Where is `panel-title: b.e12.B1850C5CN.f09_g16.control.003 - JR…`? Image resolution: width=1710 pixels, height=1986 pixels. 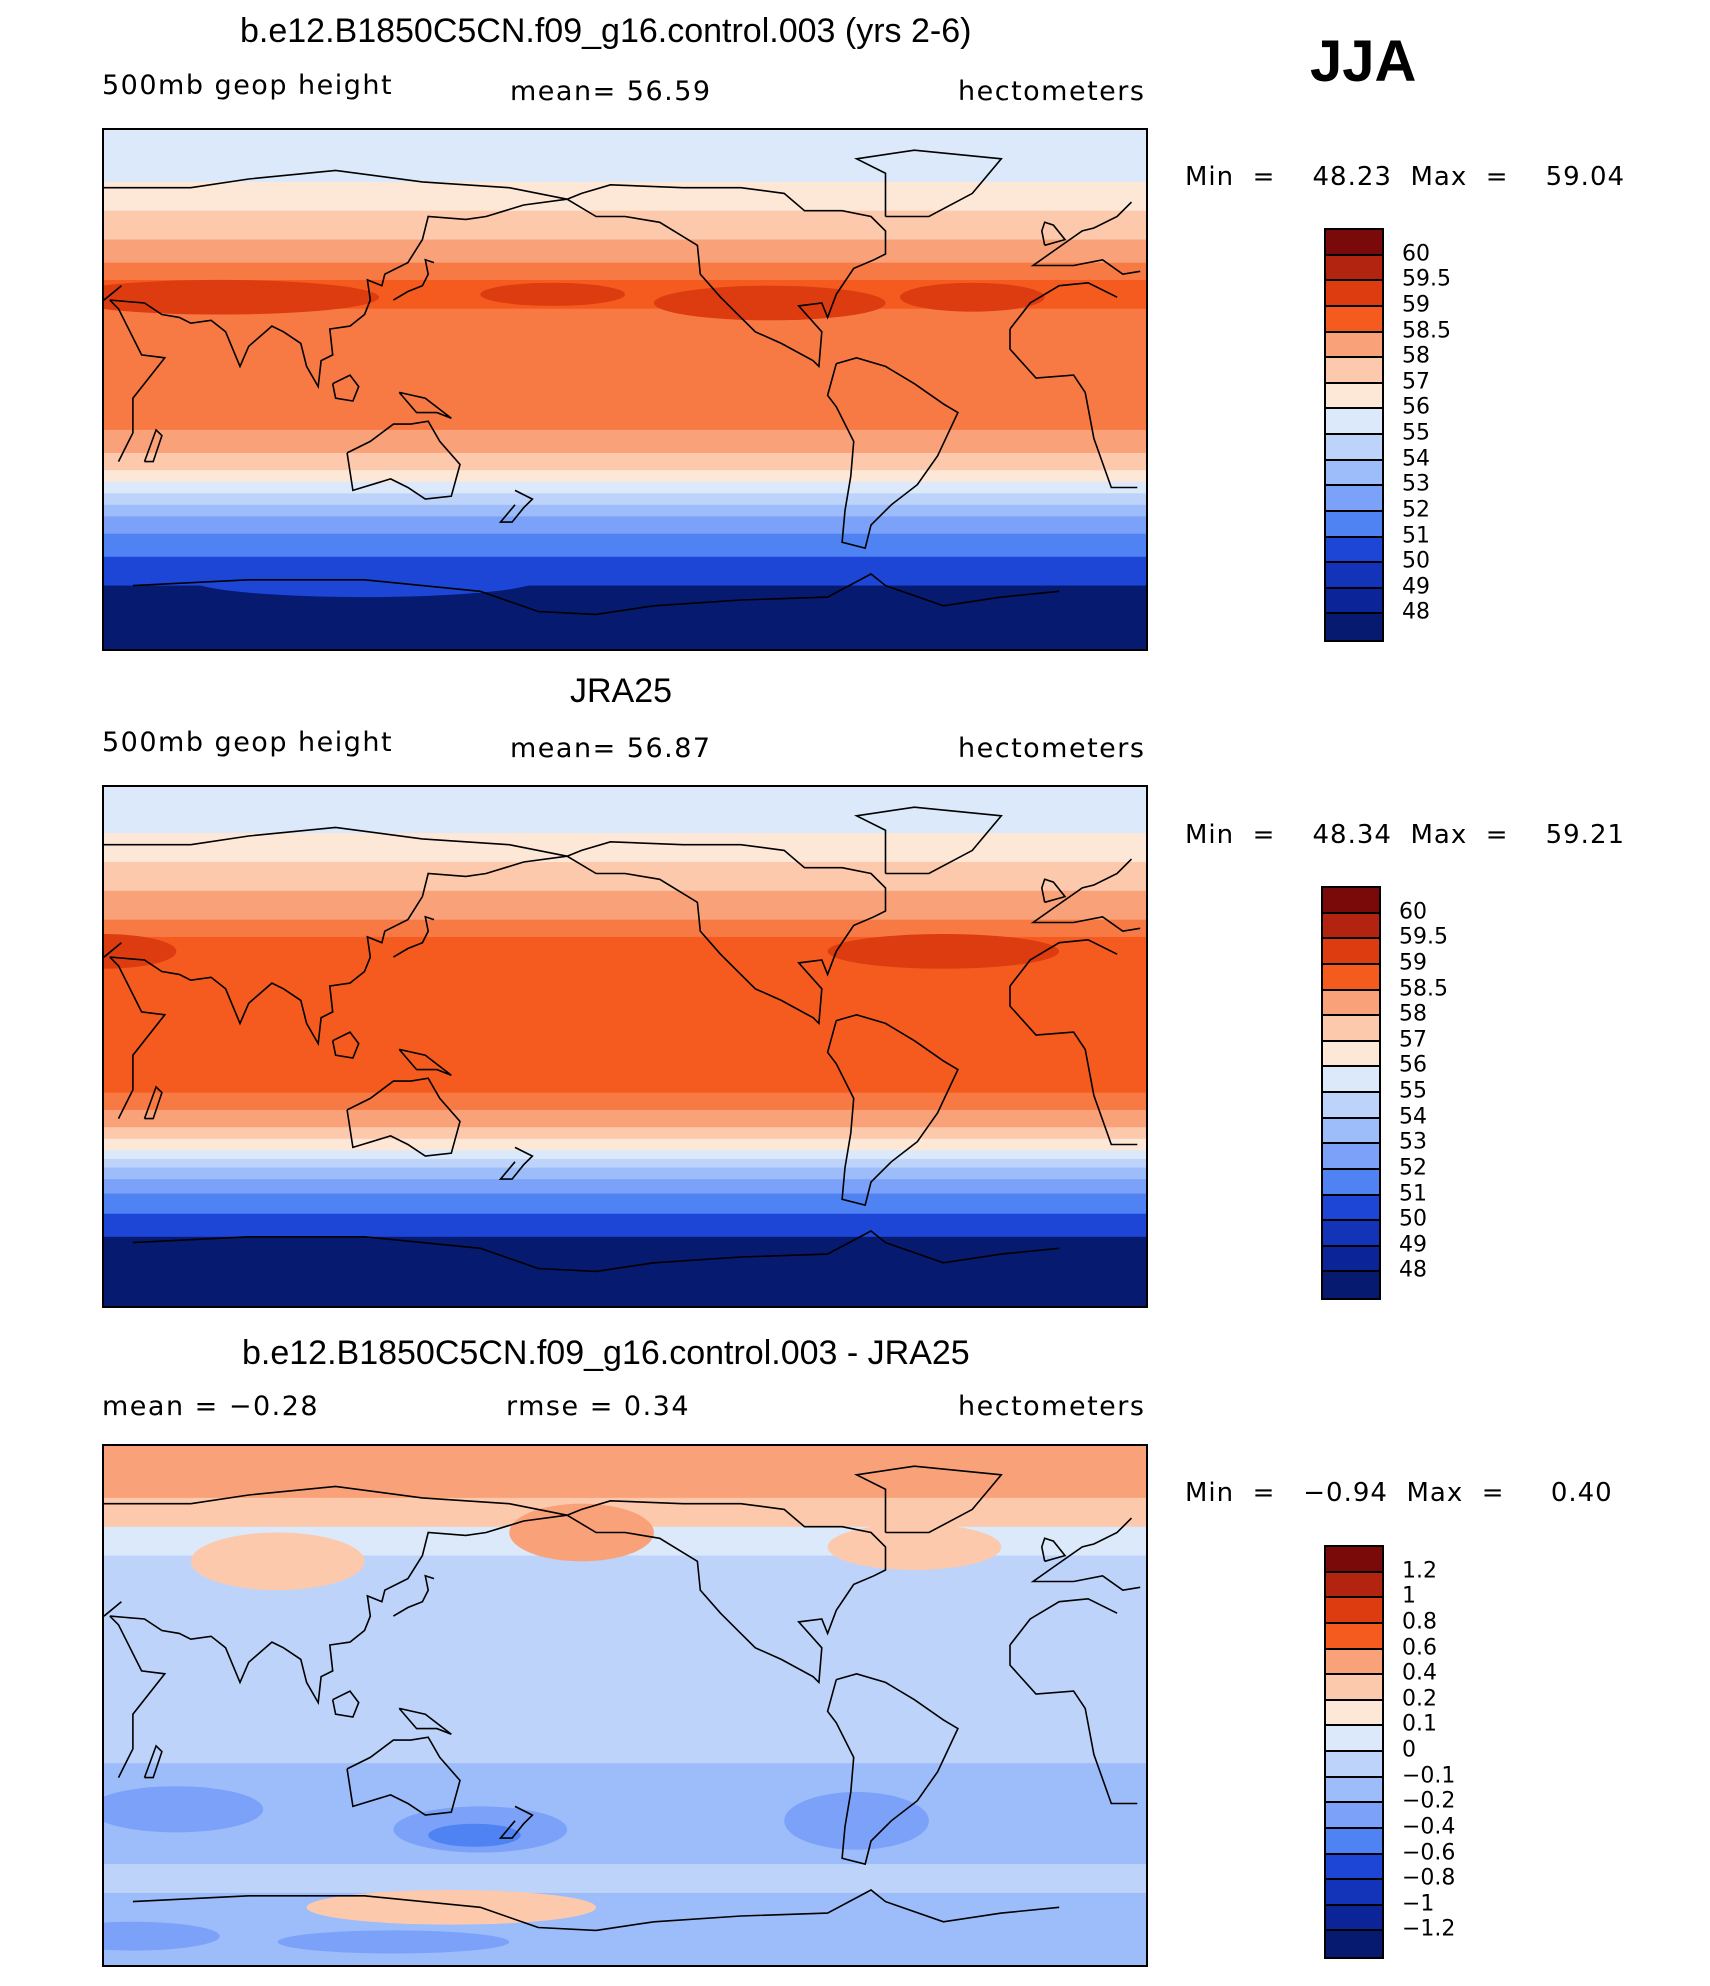 panel-title: b.e12.B1850C5CN.f09_g16.control.003 - JR… is located at coordinates (606, 1353).